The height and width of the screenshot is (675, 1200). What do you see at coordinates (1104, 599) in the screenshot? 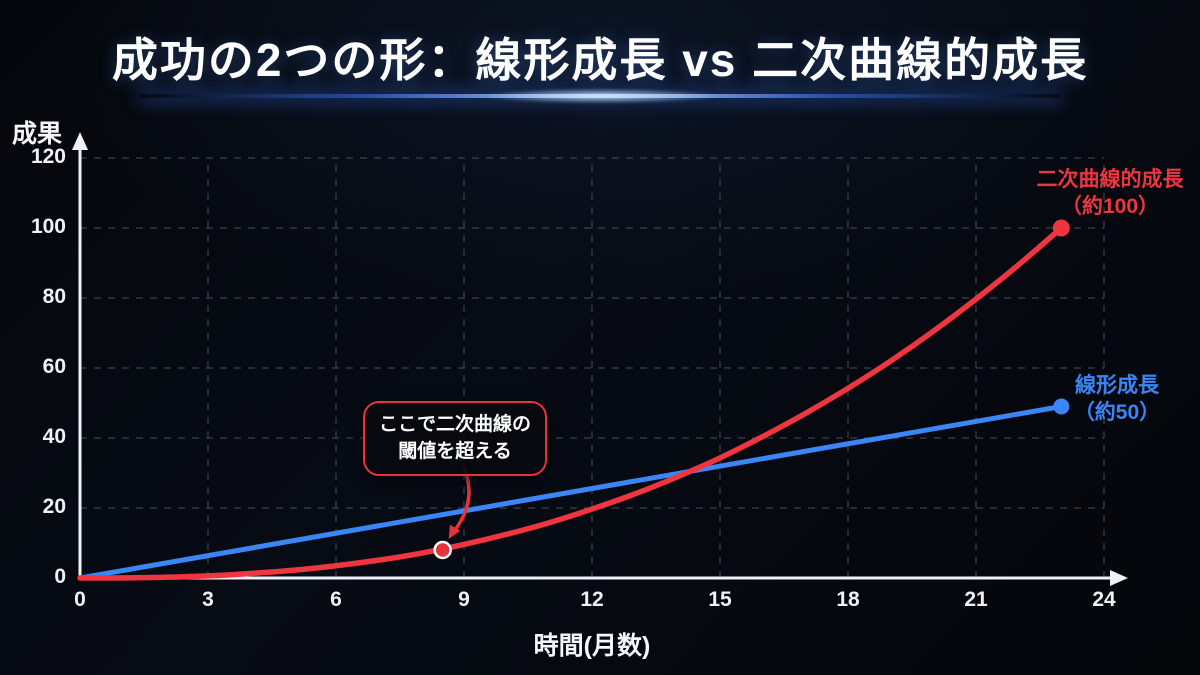
I see `x-tick-label: 24` at bounding box center [1104, 599].